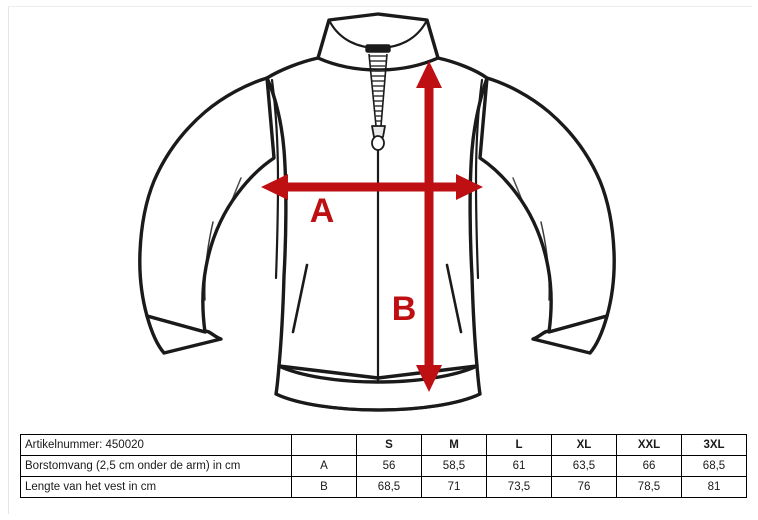  Describe the element at coordinates (324, 445) in the screenshot. I see `article-key-blank-cell` at that location.